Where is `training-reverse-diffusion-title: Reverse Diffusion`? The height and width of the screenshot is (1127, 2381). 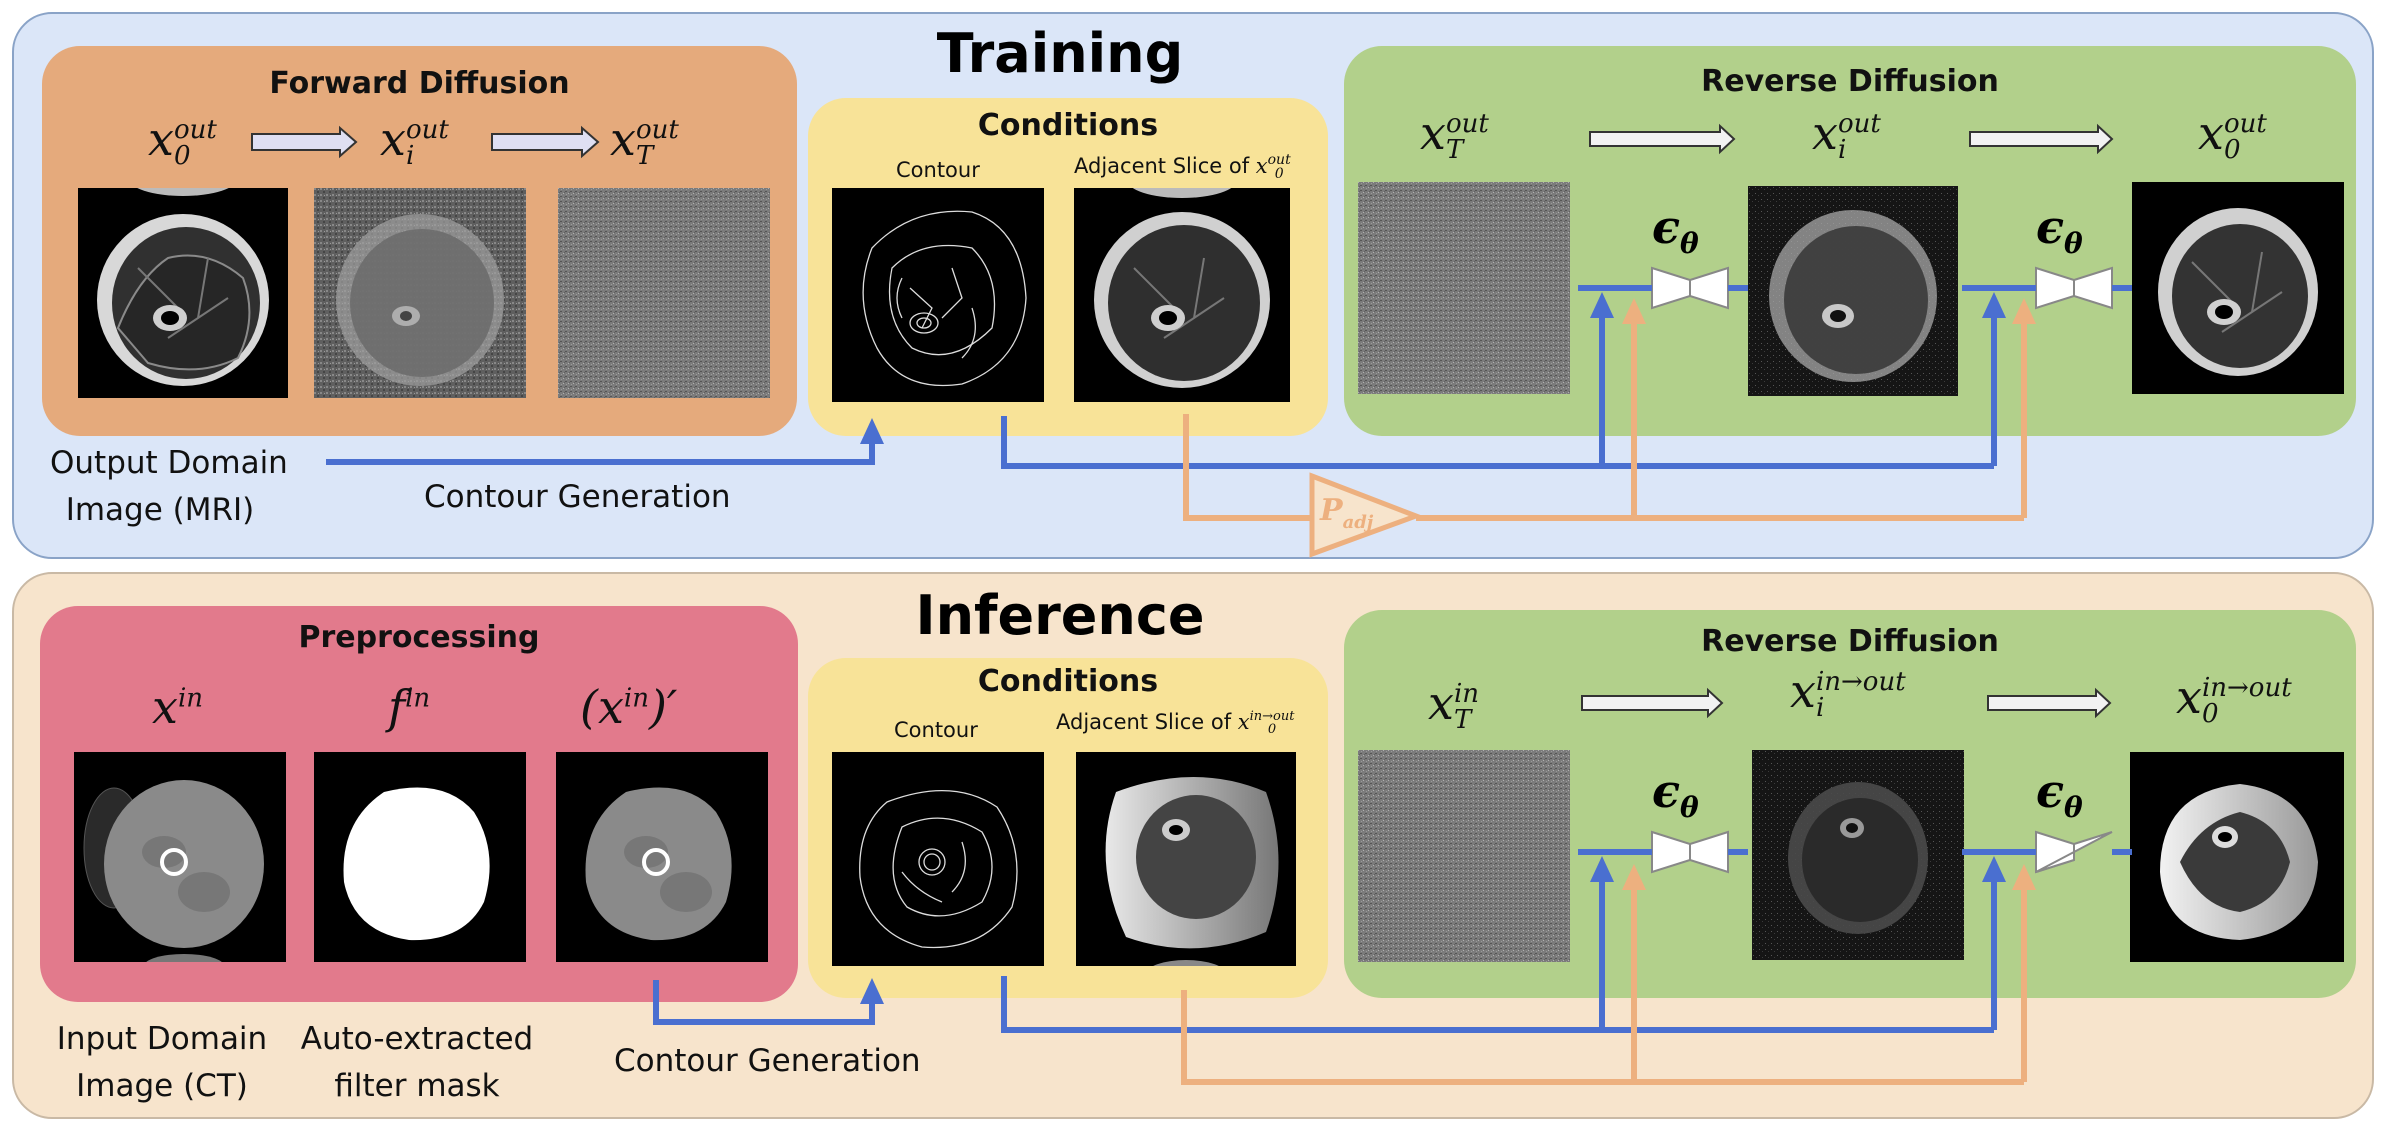
training-reverse-diffusion-title: Reverse Diffusion is located at coordinates (1850, 81).